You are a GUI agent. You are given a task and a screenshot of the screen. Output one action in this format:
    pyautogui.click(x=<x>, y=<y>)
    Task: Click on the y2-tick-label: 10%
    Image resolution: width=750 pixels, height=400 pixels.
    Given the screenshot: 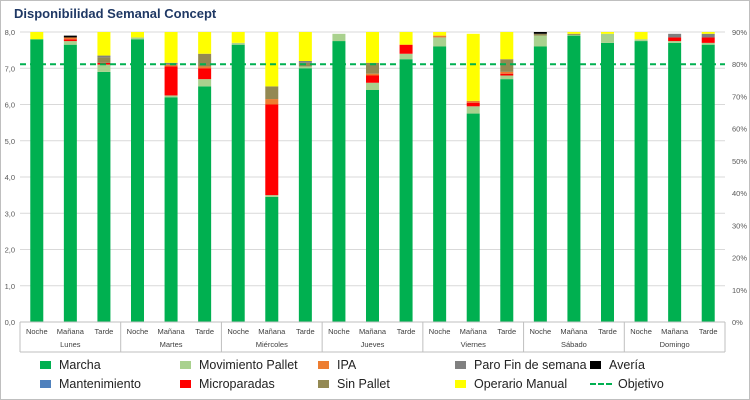 What is the action you would take?
    pyautogui.click(x=739, y=290)
    